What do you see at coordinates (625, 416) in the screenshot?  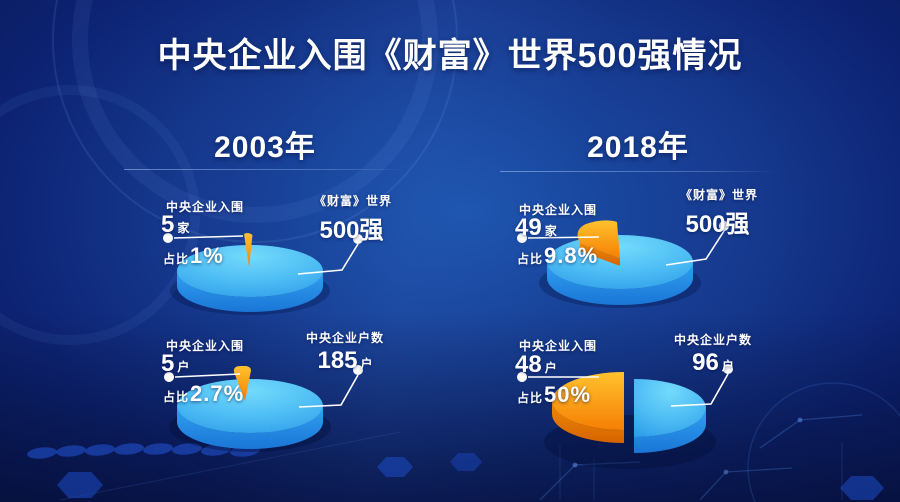 I see `pie-2018-enterprise-count` at bounding box center [625, 416].